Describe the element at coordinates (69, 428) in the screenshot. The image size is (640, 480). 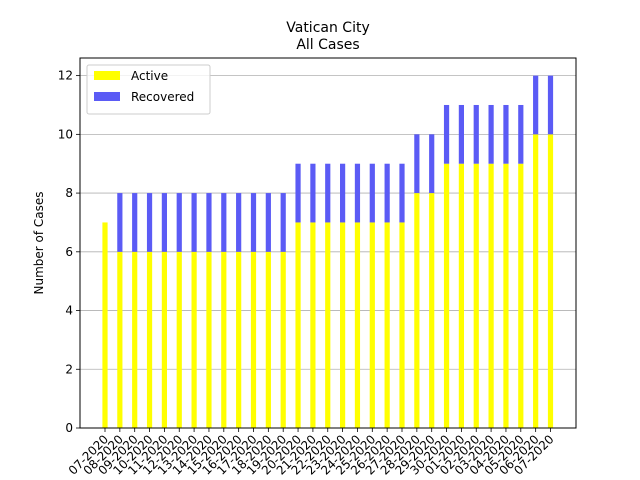
I see `y-tick-label: 0` at that location.